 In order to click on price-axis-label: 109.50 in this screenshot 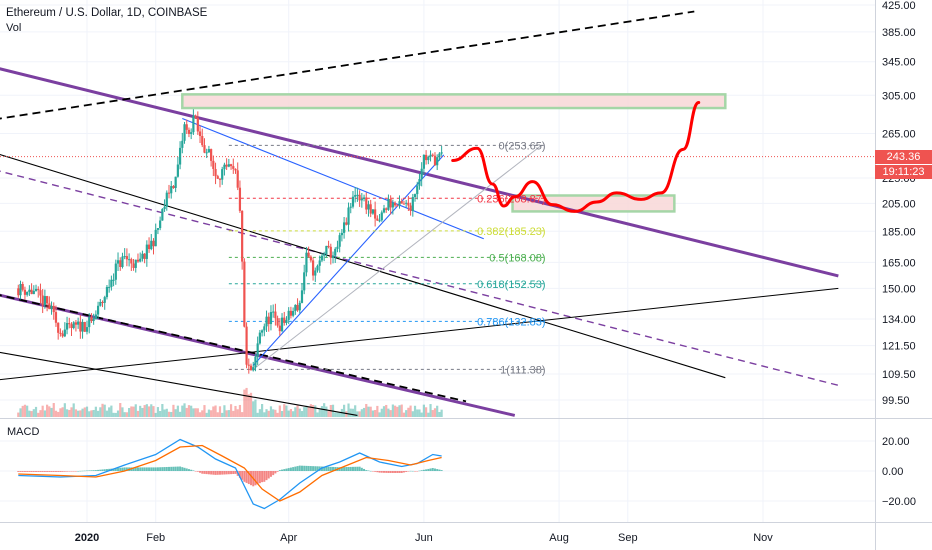, I will do `click(899, 375)`.